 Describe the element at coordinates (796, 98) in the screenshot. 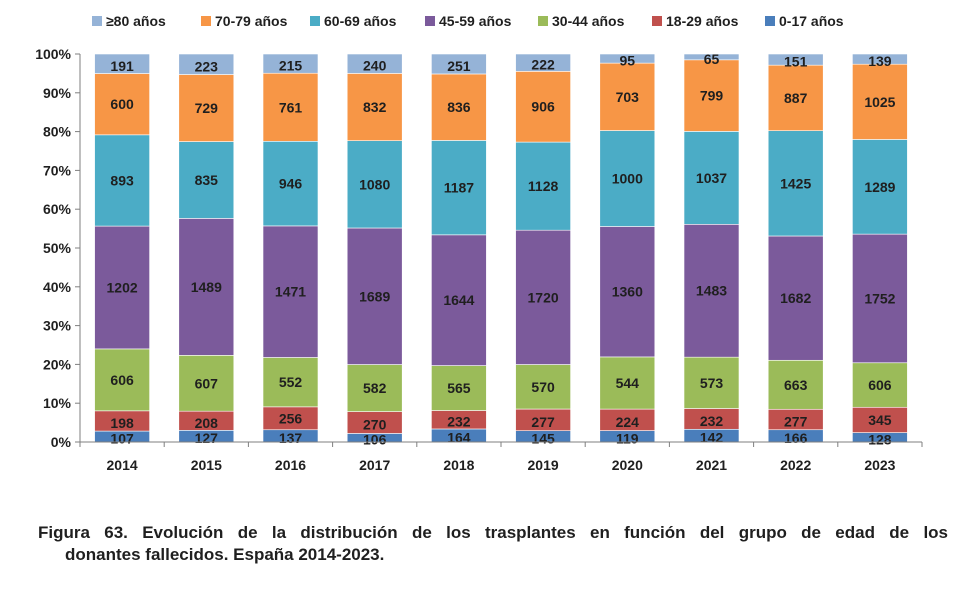

I see `data-label: 887` at that location.